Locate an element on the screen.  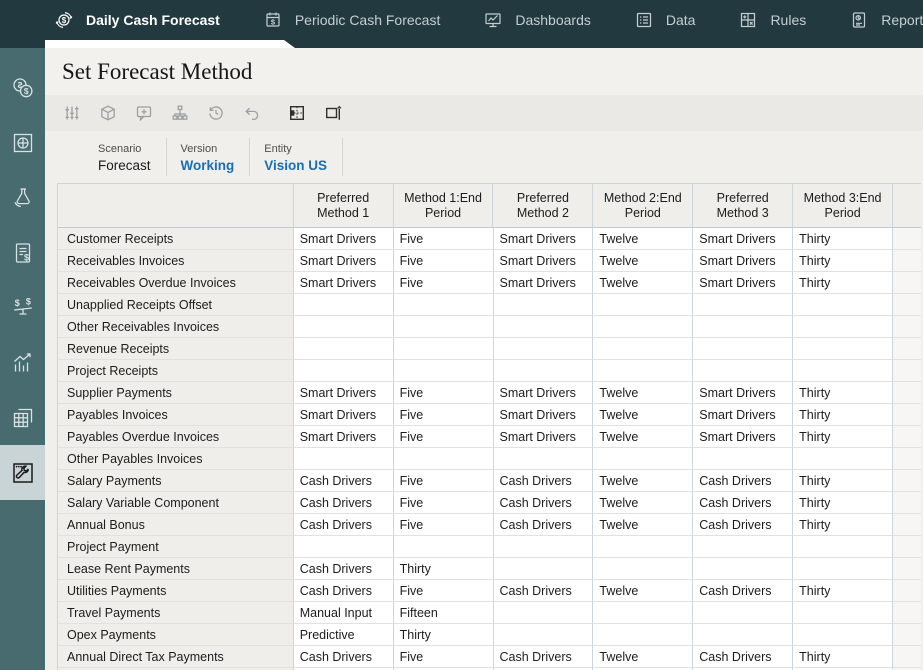
toolbar-freeze-pane-button is located at coordinates (333, 113).